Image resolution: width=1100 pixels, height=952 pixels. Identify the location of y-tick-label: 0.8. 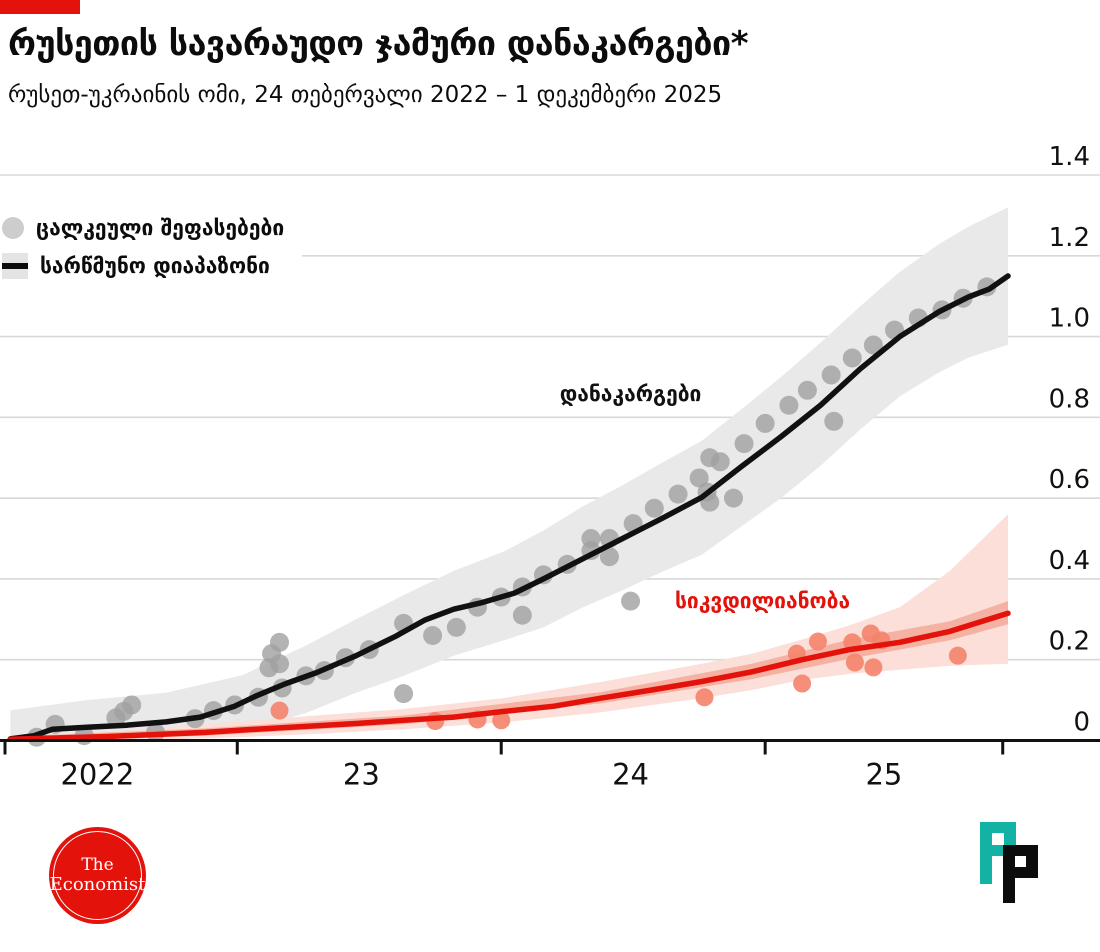
(1069, 399).